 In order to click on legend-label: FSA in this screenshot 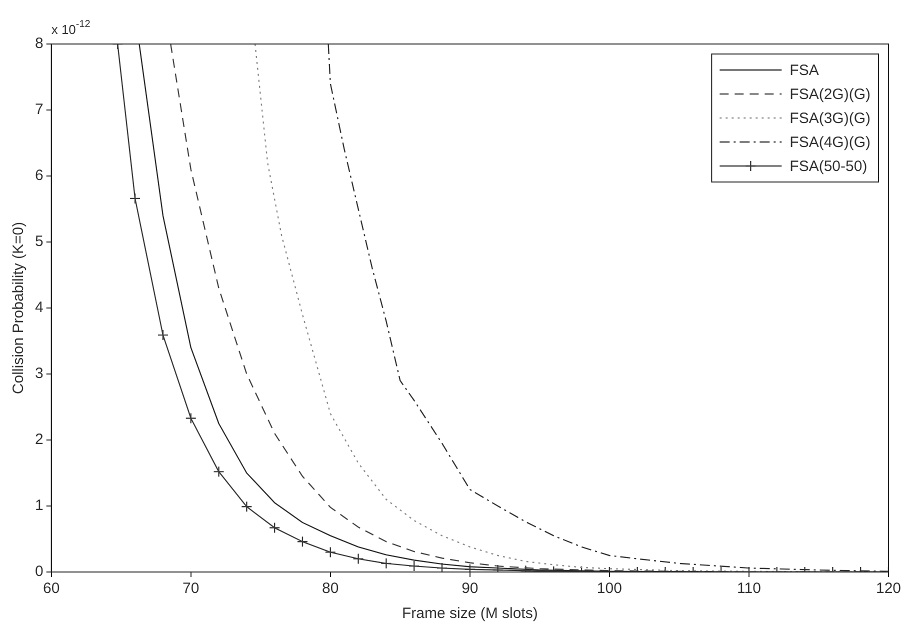, I will do `click(804, 71)`.